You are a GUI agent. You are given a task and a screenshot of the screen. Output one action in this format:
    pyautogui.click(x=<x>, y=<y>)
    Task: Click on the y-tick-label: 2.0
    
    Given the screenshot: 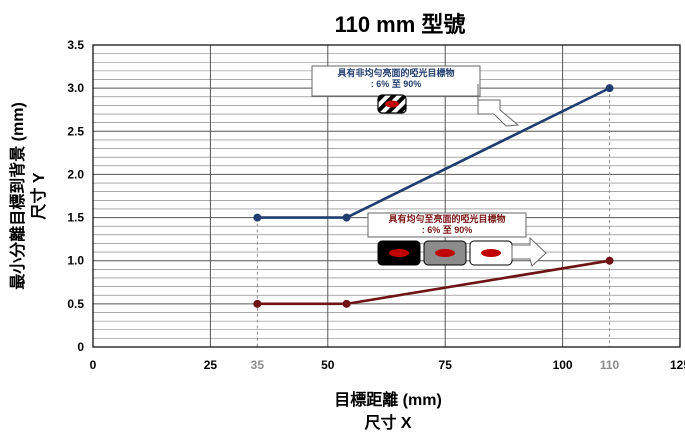 What is the action you would take?
    pyautogui.click(x=75, y=174)
    